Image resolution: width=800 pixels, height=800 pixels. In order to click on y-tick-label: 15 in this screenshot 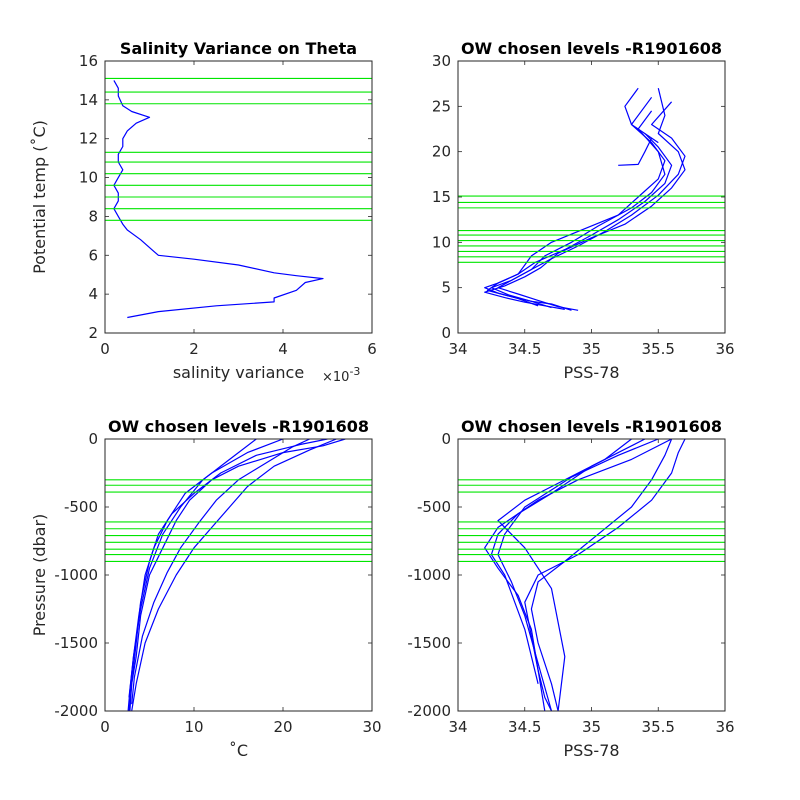, I will do `click(441, 197)`.